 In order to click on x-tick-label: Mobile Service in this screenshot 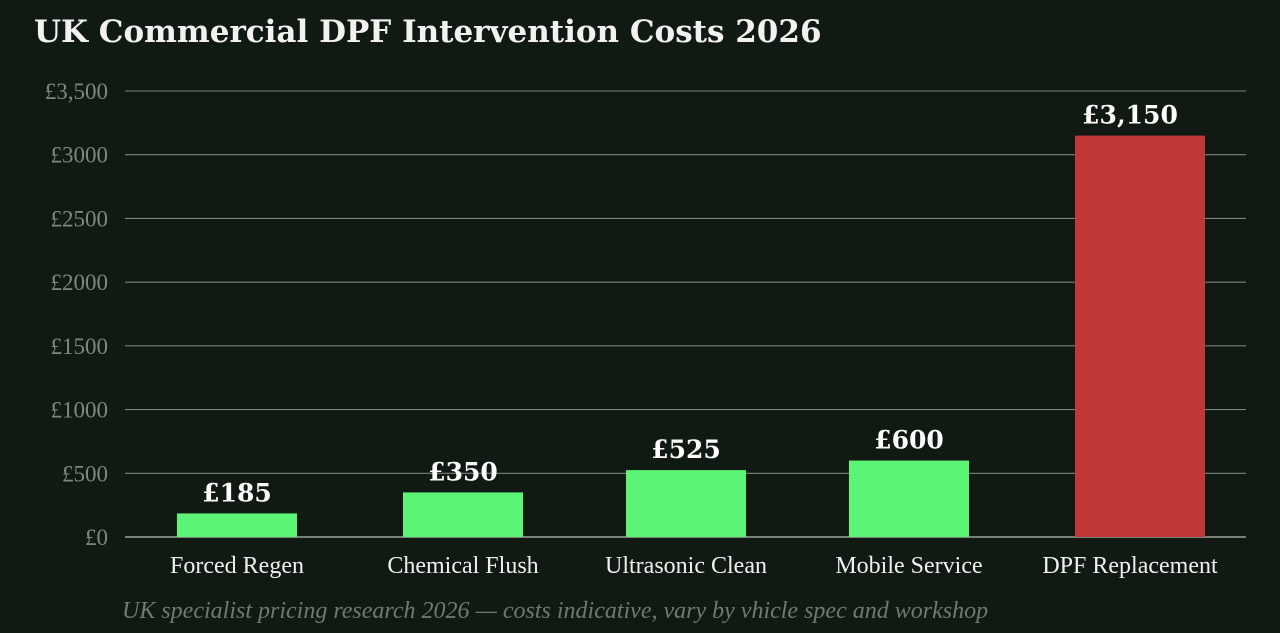, I will do `click(908, 566)`.